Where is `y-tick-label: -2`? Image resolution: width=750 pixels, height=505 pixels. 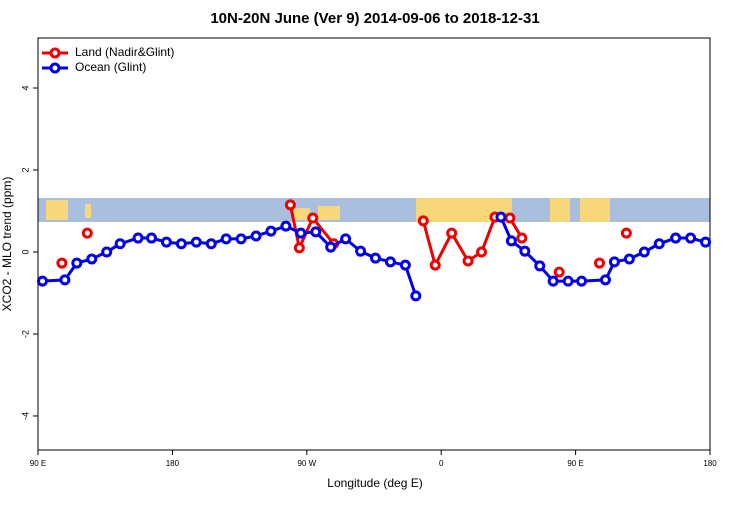
y-tick-label: -2 is located at coordinates (25, 334).